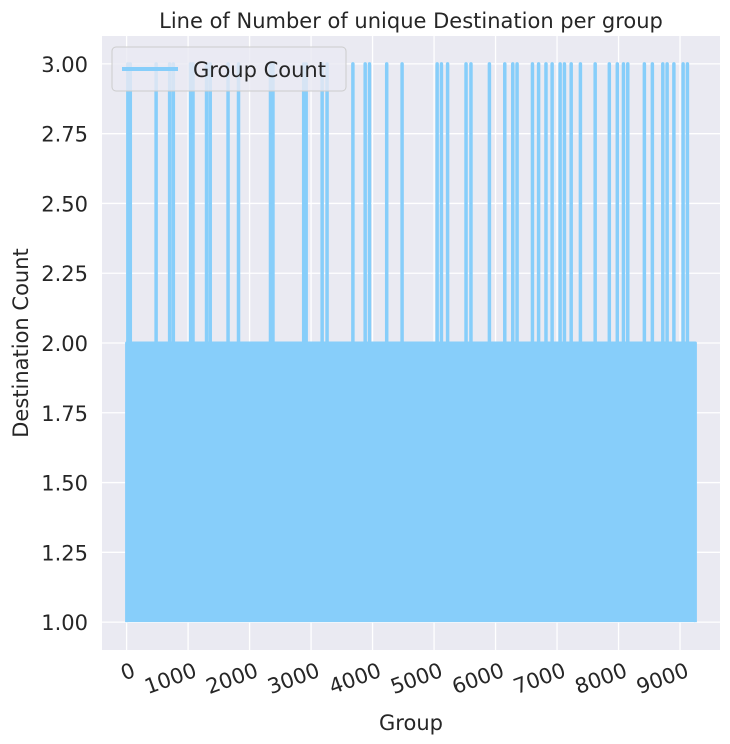  I want to click on x-tick-labels: 0 1000 2000 3000 4000 5000 6000 7000 8000 9000, so click(405, 678).